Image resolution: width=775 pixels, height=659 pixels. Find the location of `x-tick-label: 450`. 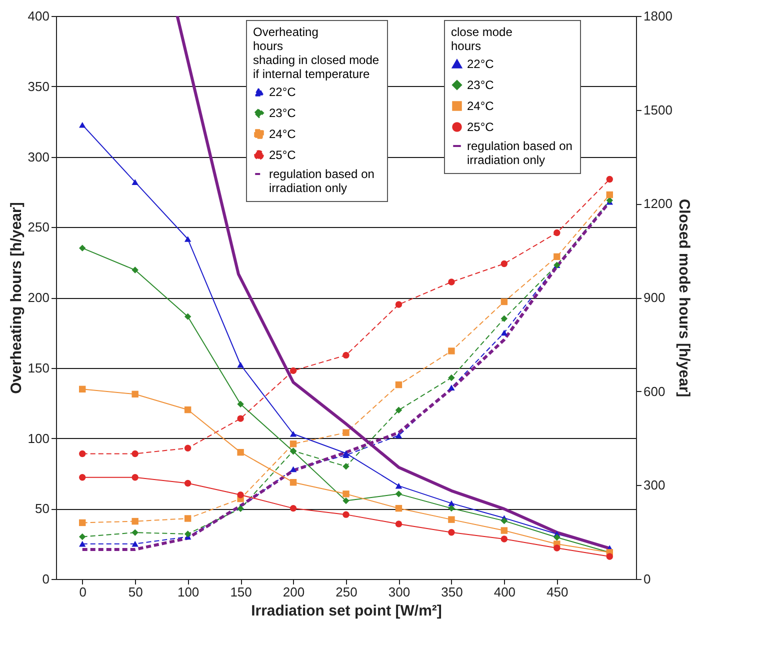

x-tick-label: 450 is located at coordinates (557, 592).